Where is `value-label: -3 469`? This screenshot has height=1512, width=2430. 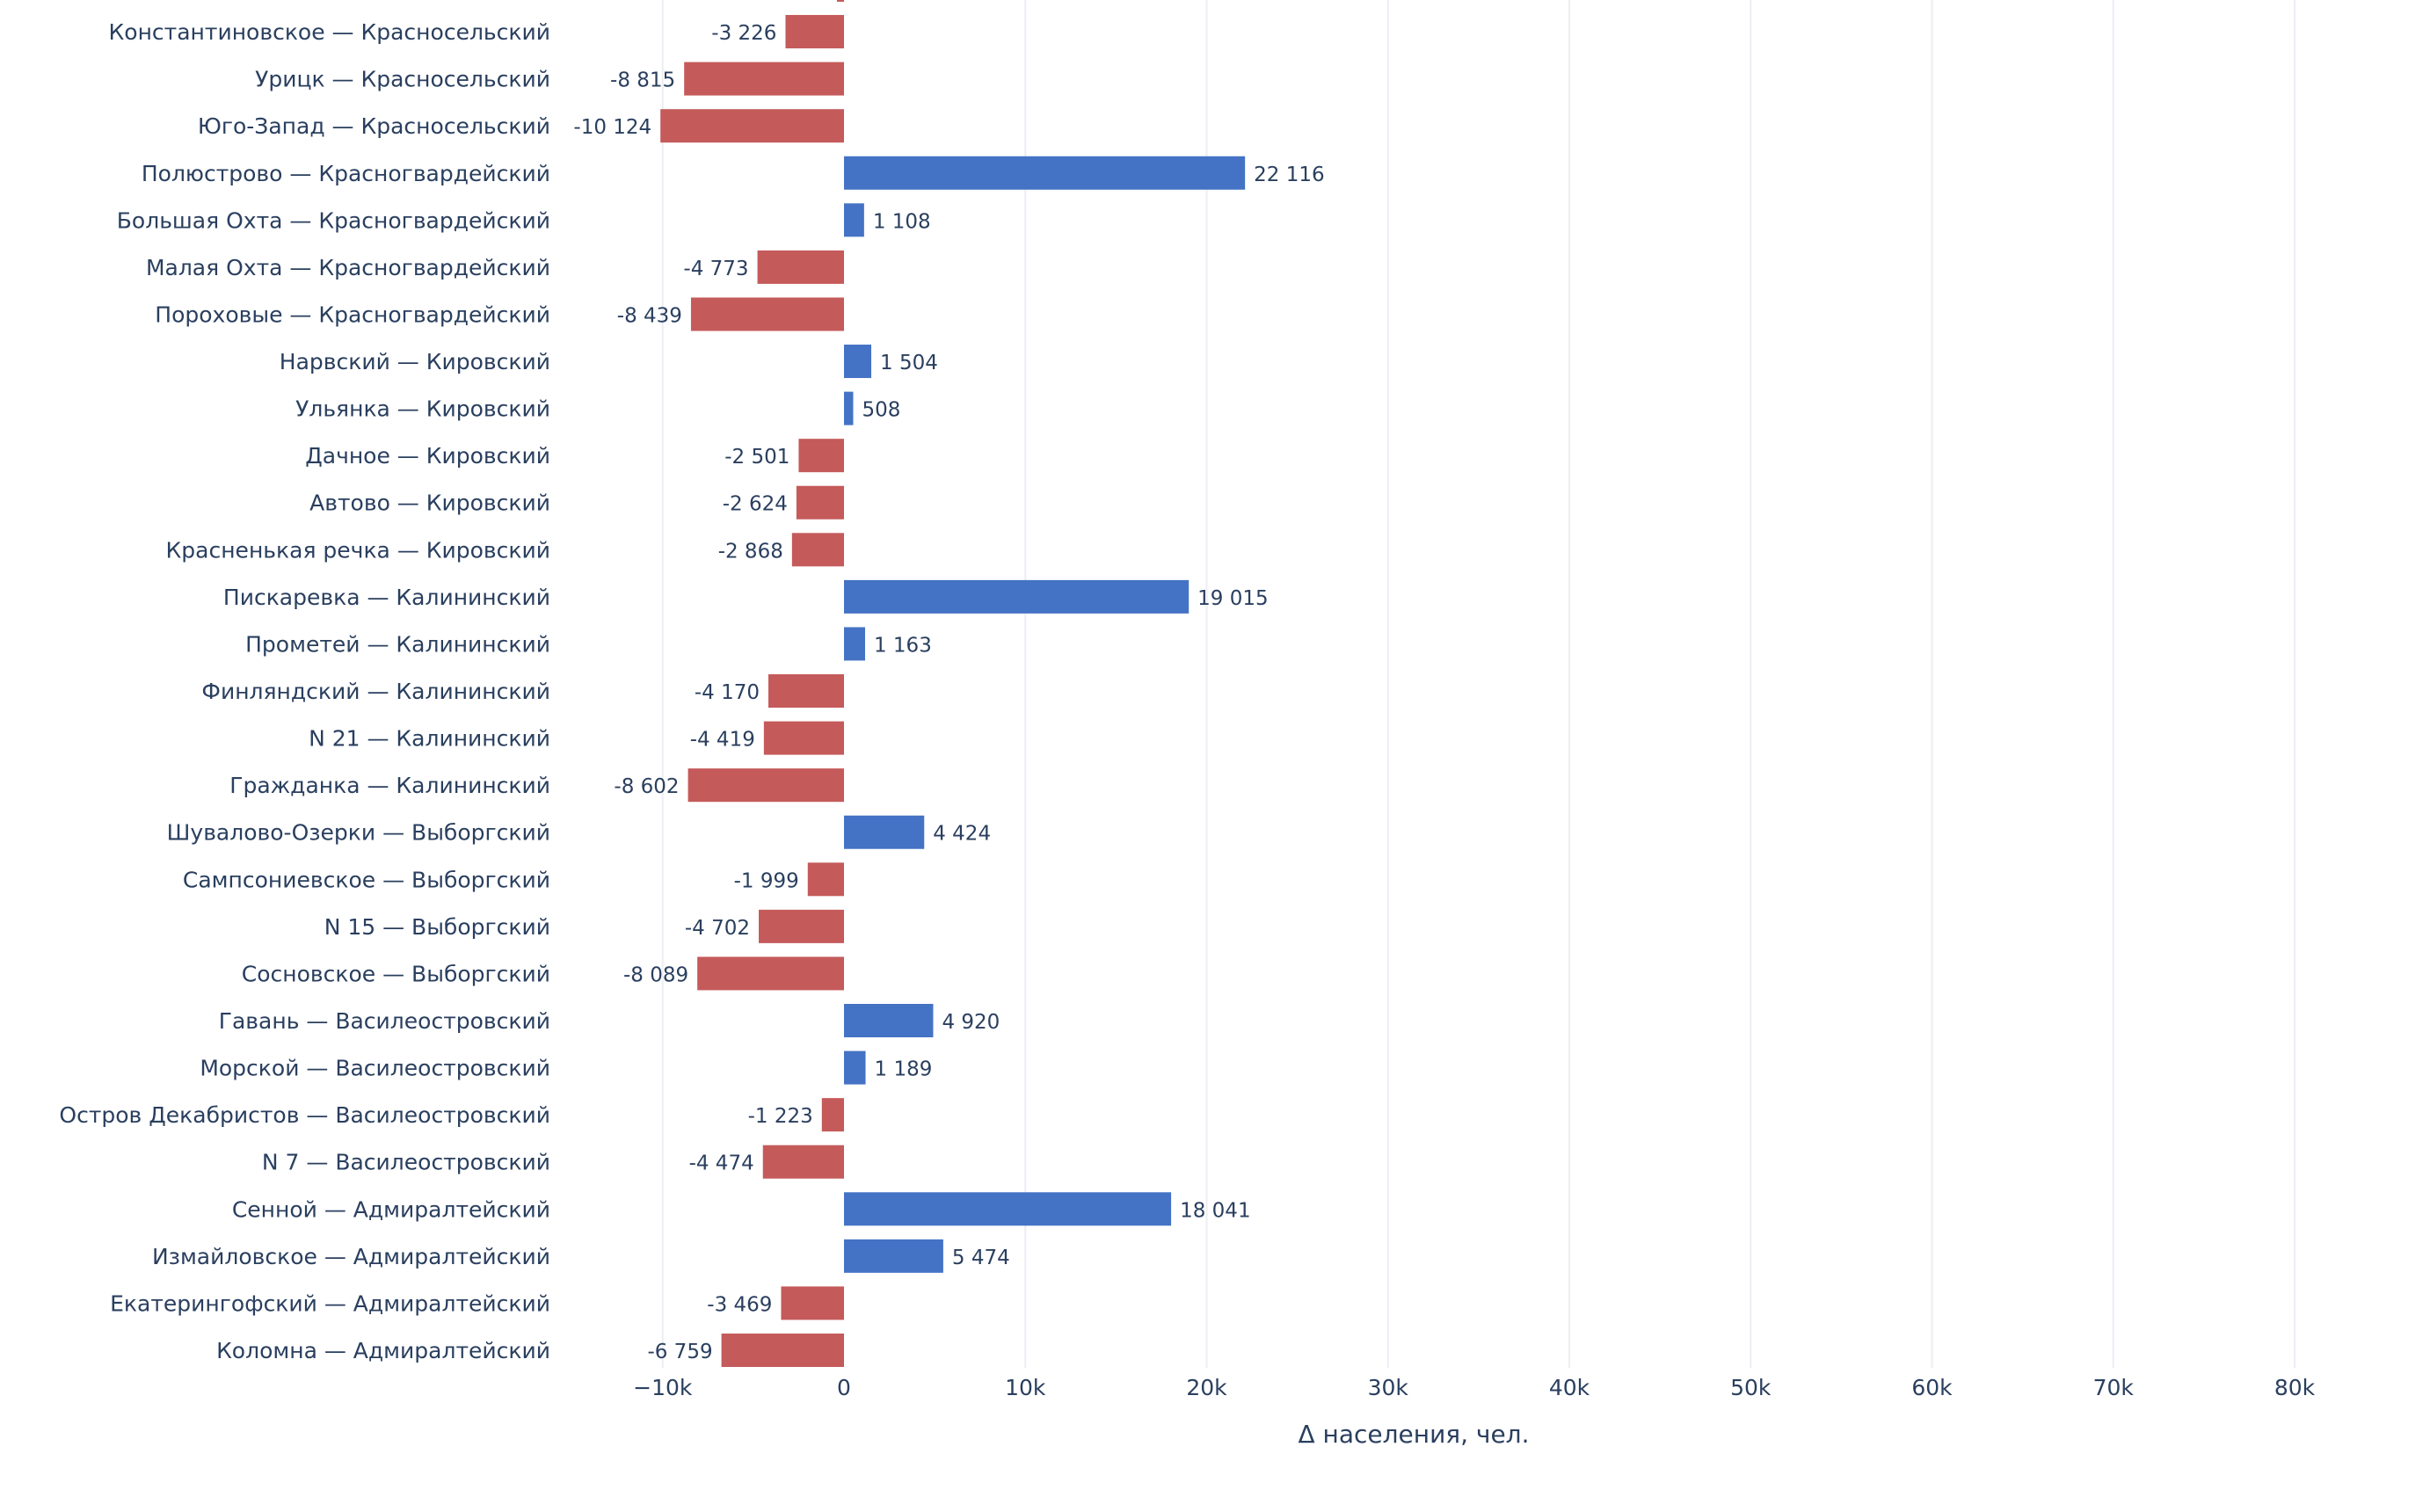
value-label: -3 469 is located at coordinates (739, 1305).